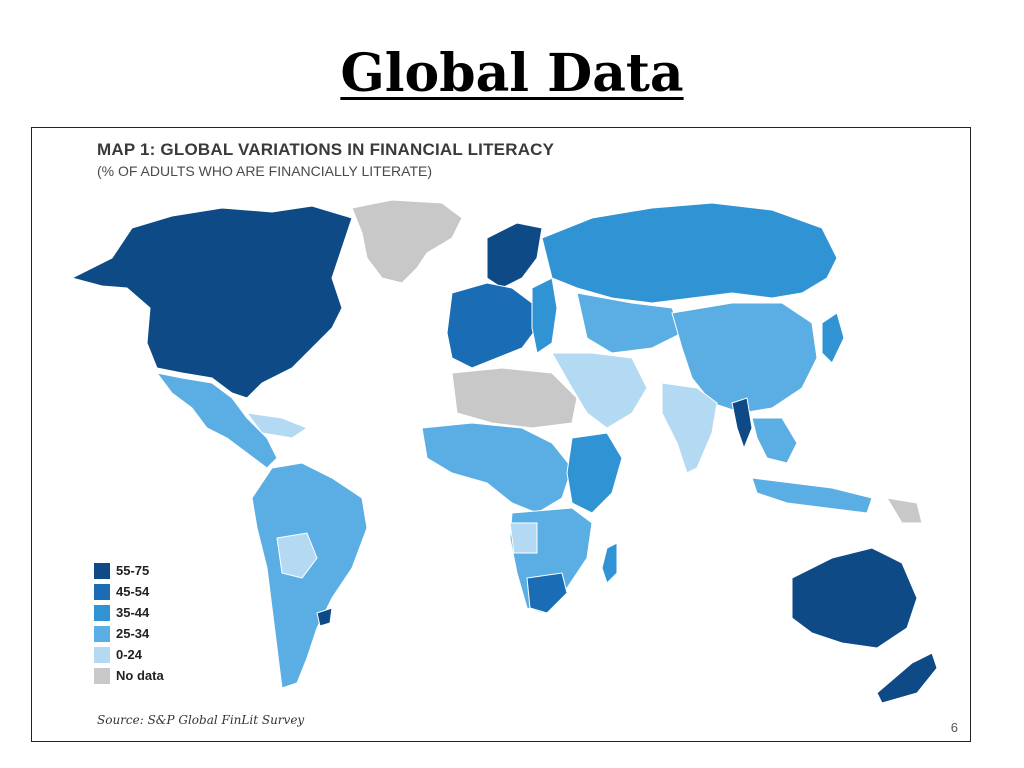 This screenshot has width=1024, height=768. Describe the element at coordinates (201, 720) in the screenshot. I see `map-source: Source: S&P Global FinLit Survey` at that location.